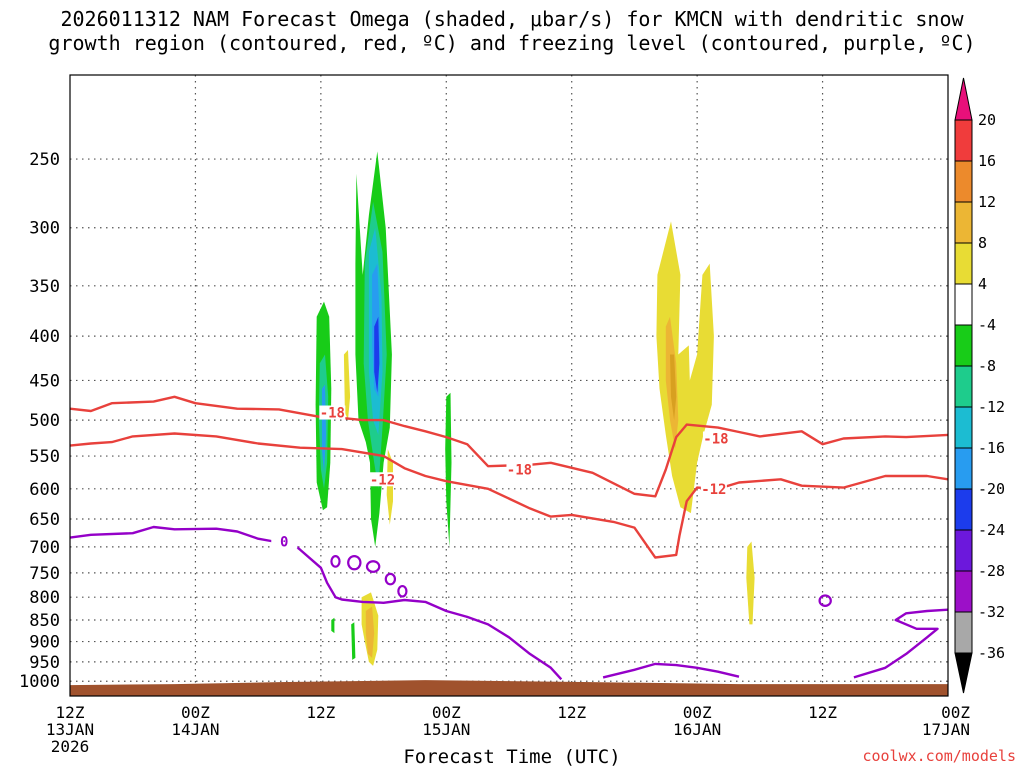  Describe the element at coordinates (987, 366) in the screenshot. I see `colorbar-label: -8` at that location.